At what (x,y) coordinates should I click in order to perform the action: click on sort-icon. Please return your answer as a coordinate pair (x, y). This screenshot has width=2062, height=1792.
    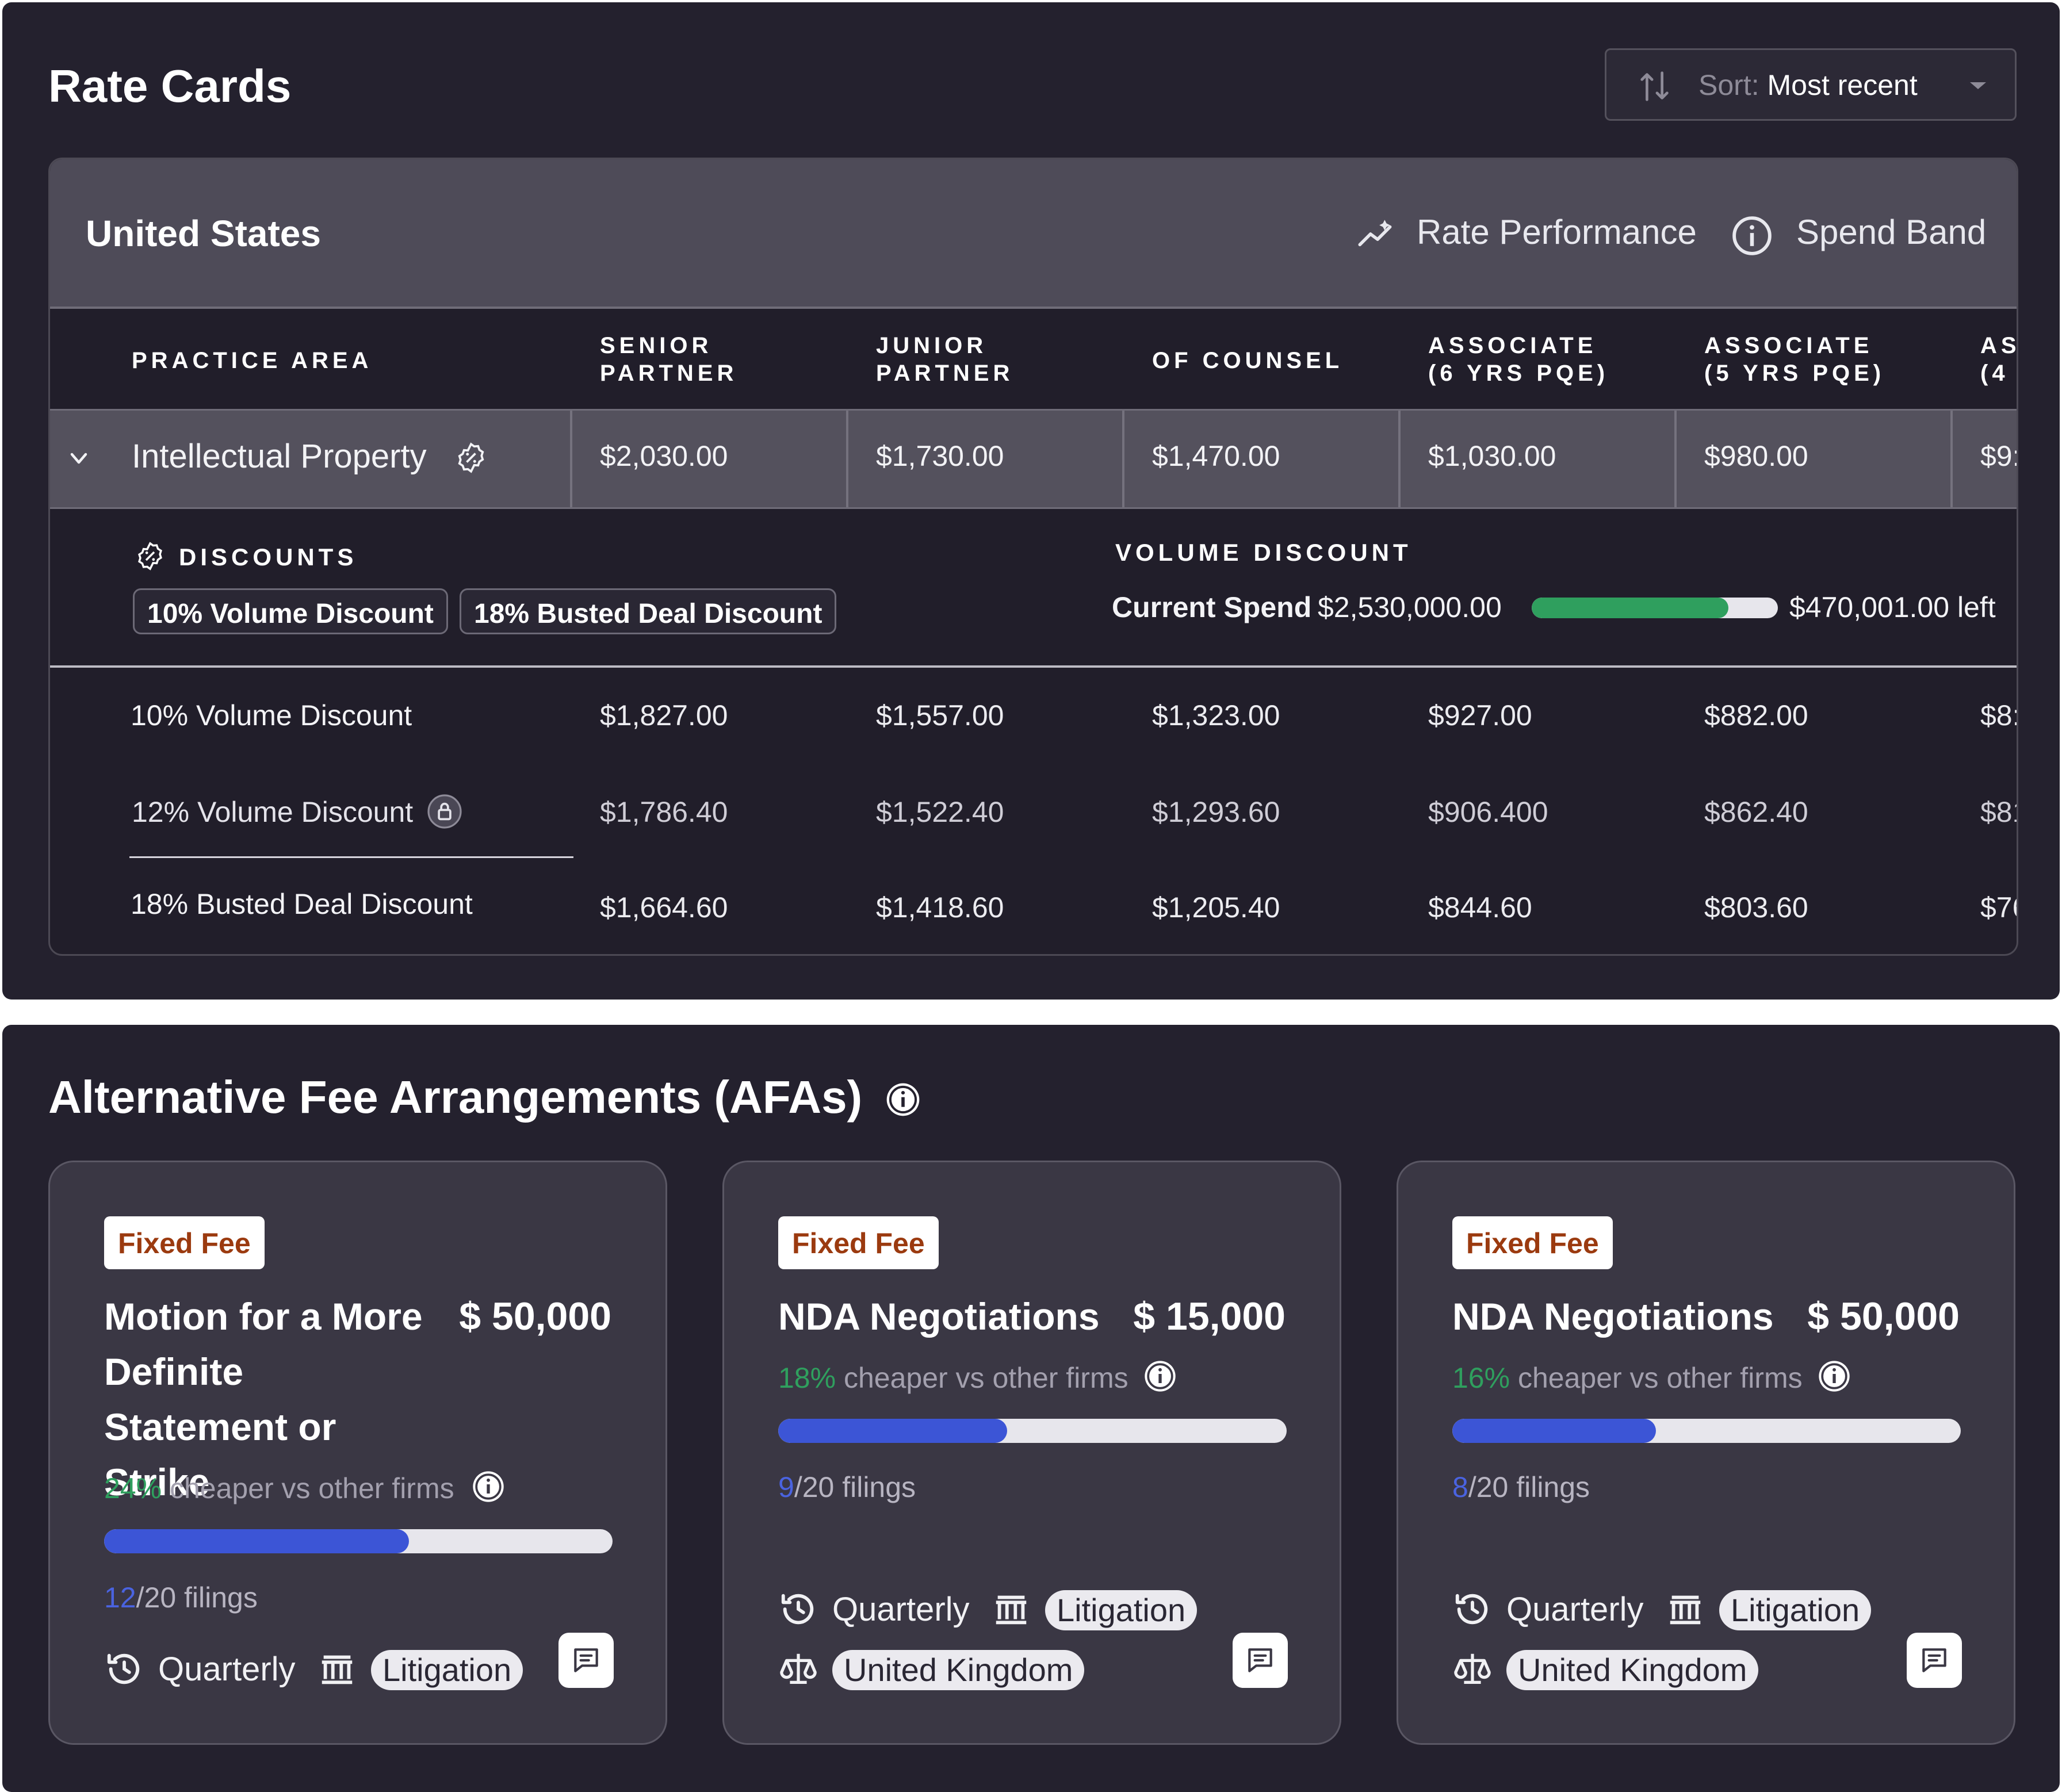
    Looking at the image, I should click on (1654, 86).